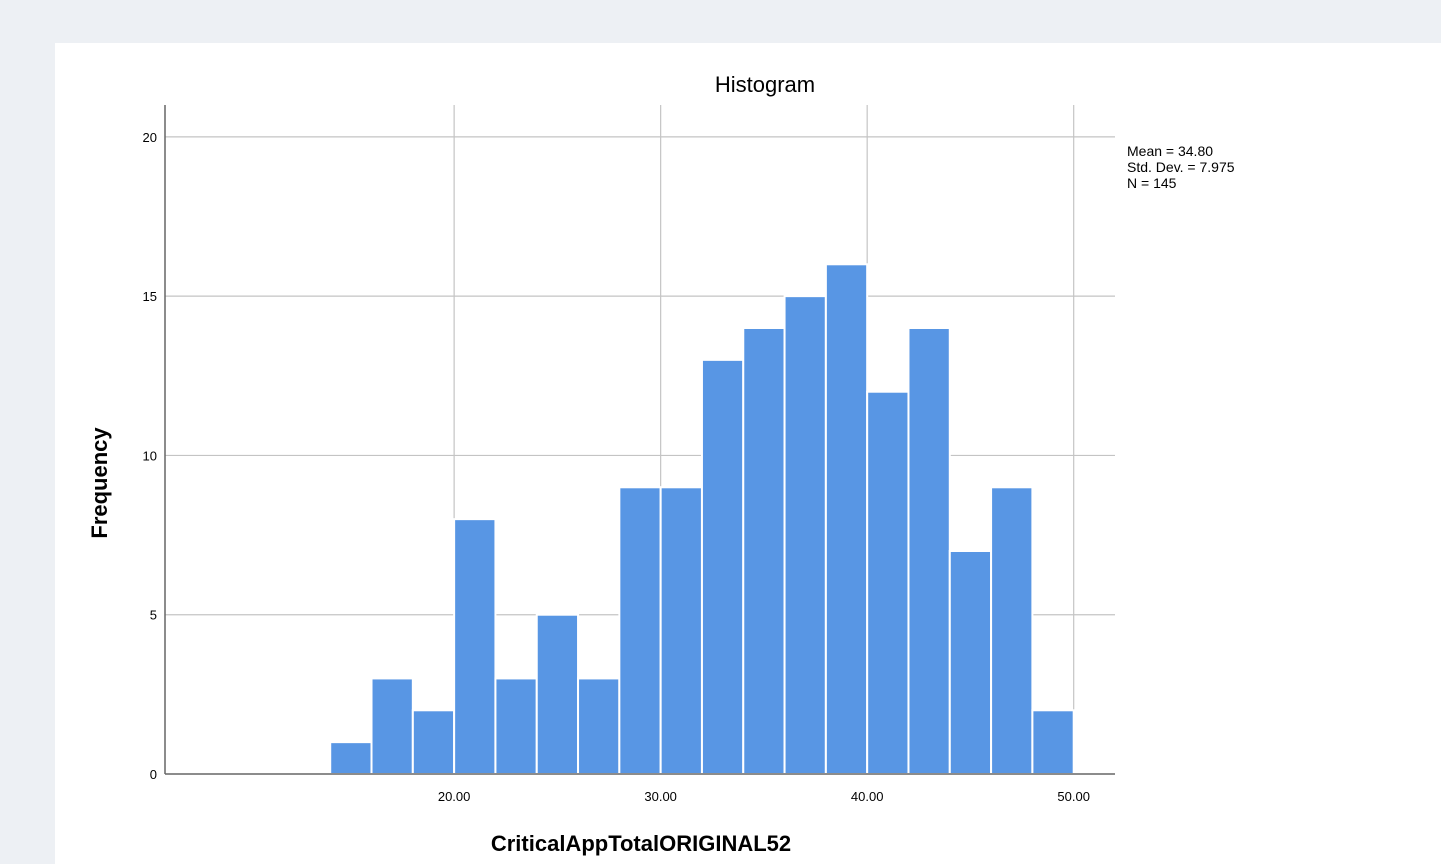 This screenshot has height=864, width=1441. Describe the element at coordinates (150, 296) in the screenshot. I see `y-tick-label: 15` at that location.